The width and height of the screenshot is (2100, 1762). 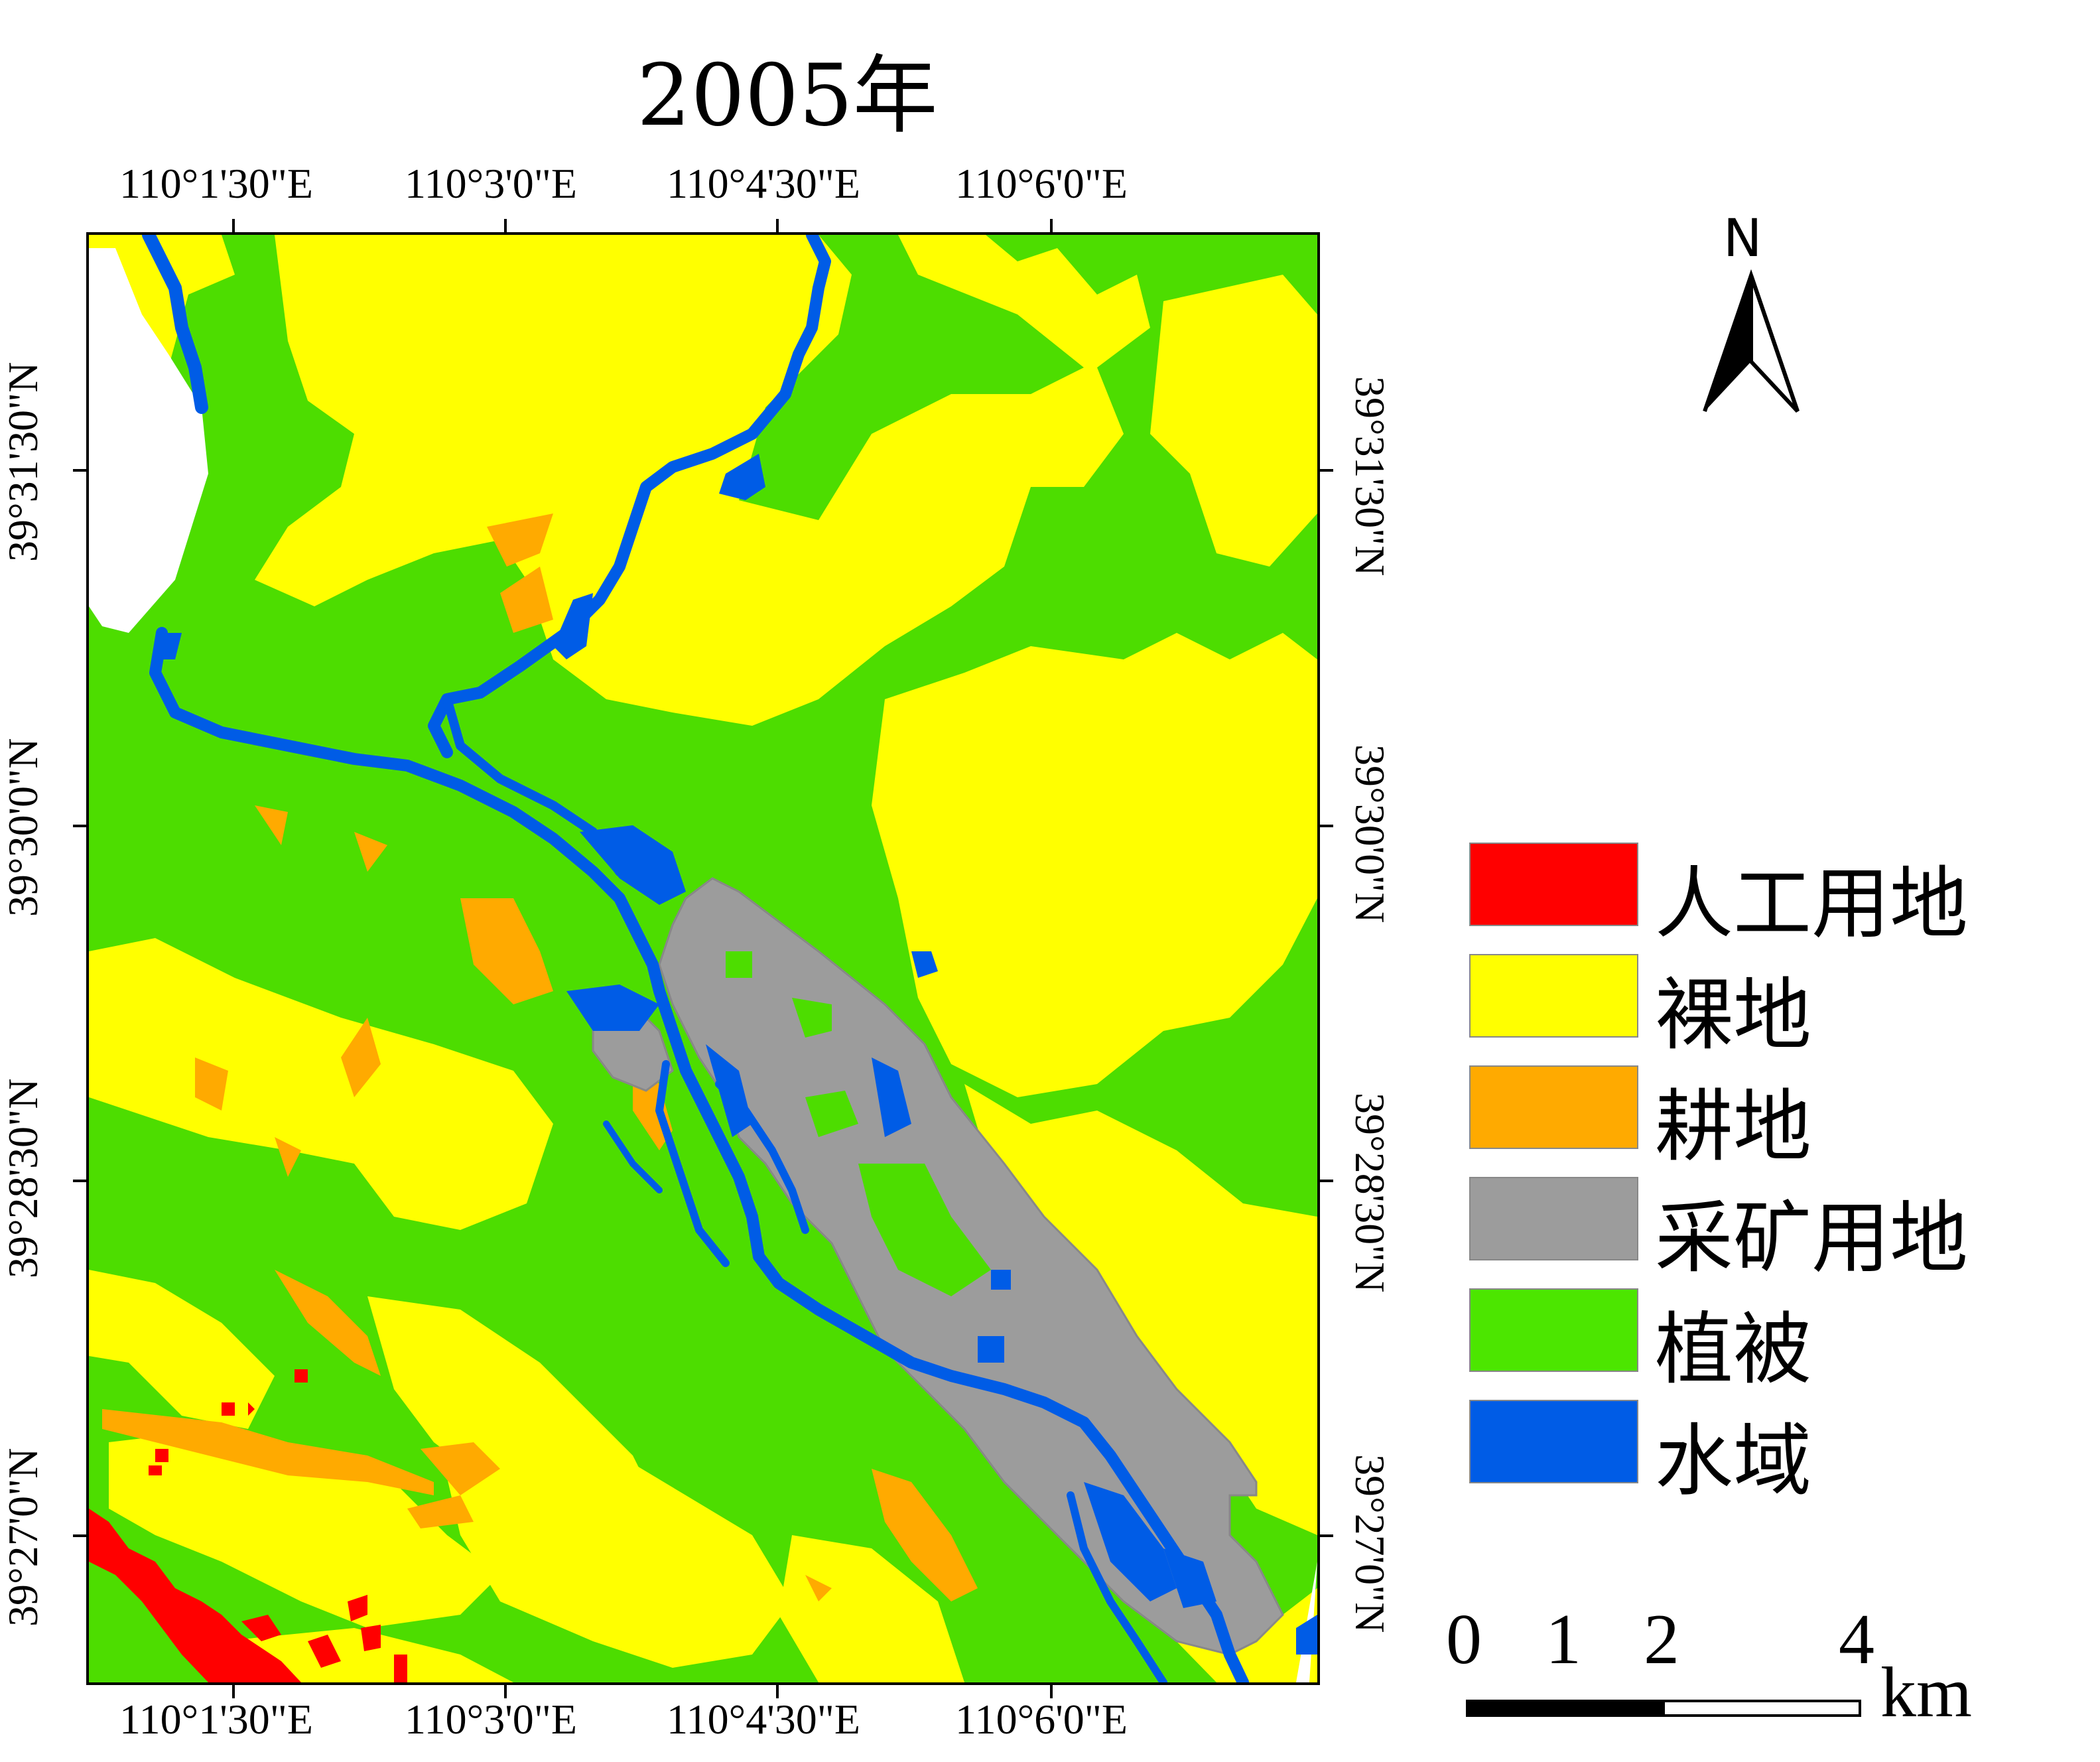 What do you see at coordinates (491, 1720) in the screenshot?
I see `lon-label-bottom-2: 110°3'0"E` at bounding box center [491, 1720].